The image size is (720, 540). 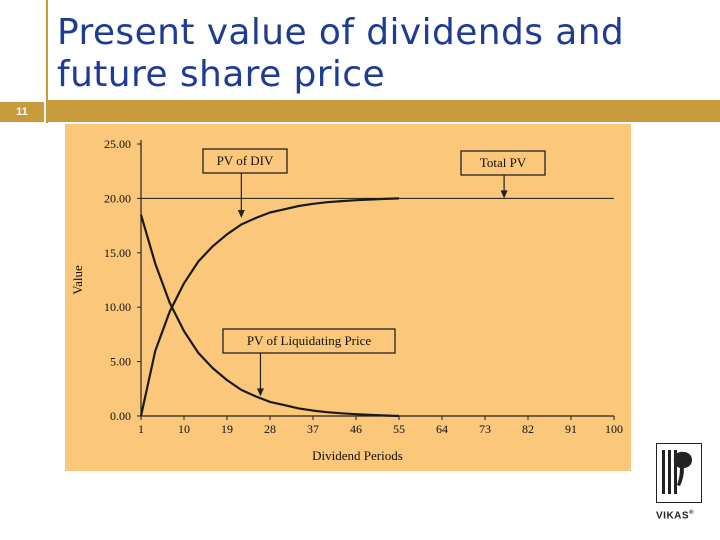 I want to click on y-tick-label: 5.00, so click(x=120, y=362).